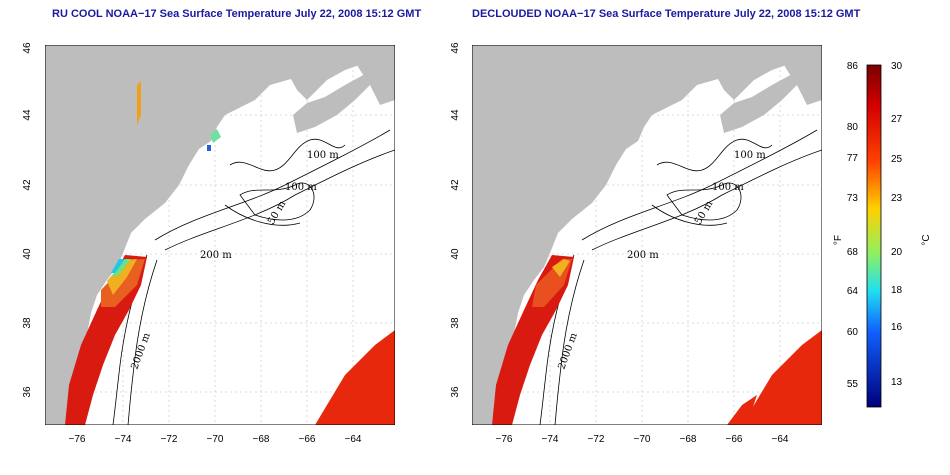 The width and height of the screenshot is (950, 475). What do you see at coordinates (761, 103) in the screenshot?
I see `nova-scotia-right` at bounding box center [761, 103].